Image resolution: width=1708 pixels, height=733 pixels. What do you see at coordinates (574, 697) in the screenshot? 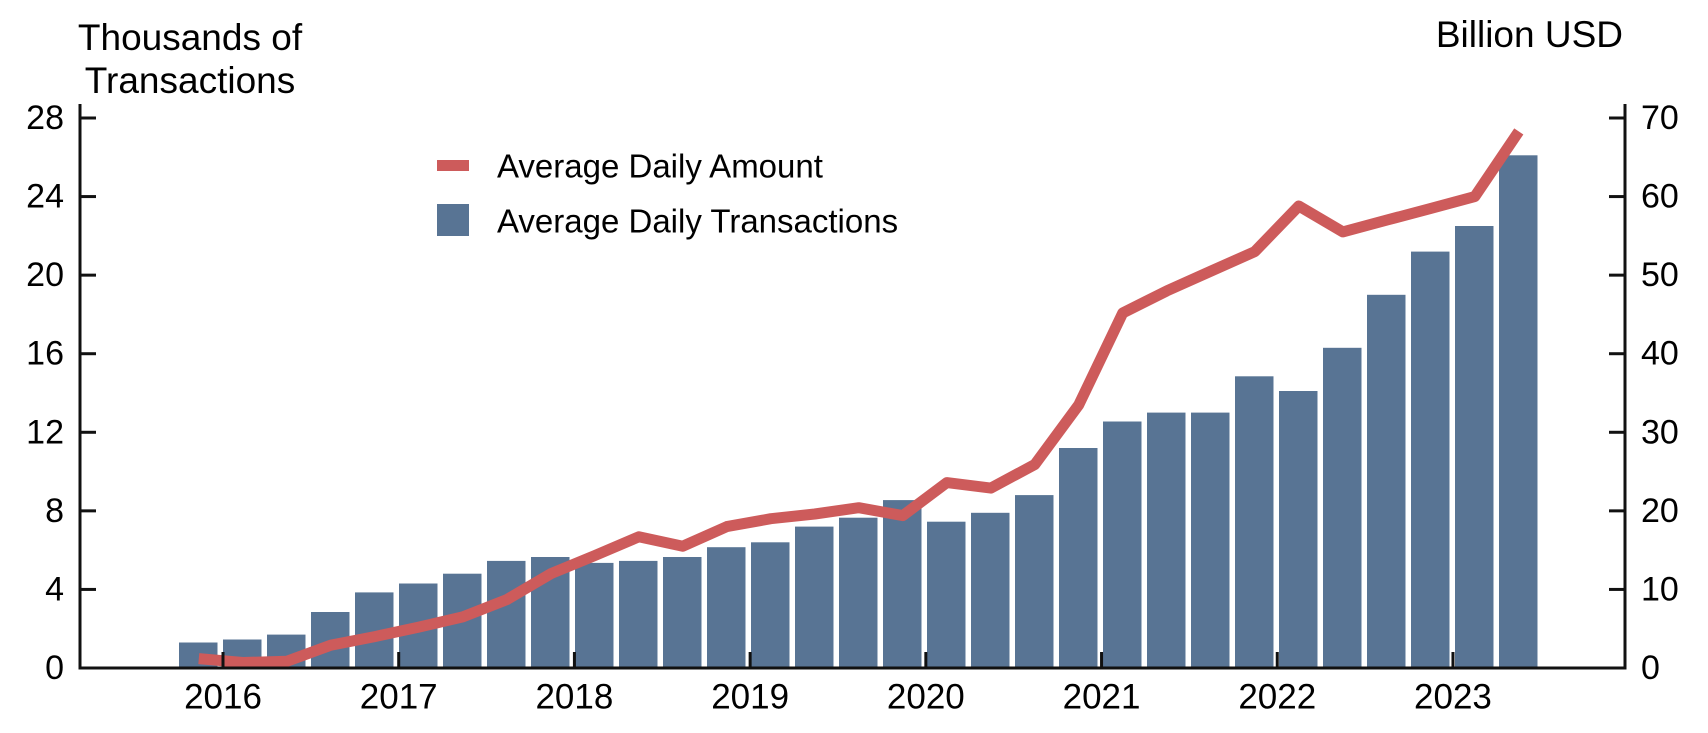
I see `year-tick-label: 2018` at bounding box center [574, 697].